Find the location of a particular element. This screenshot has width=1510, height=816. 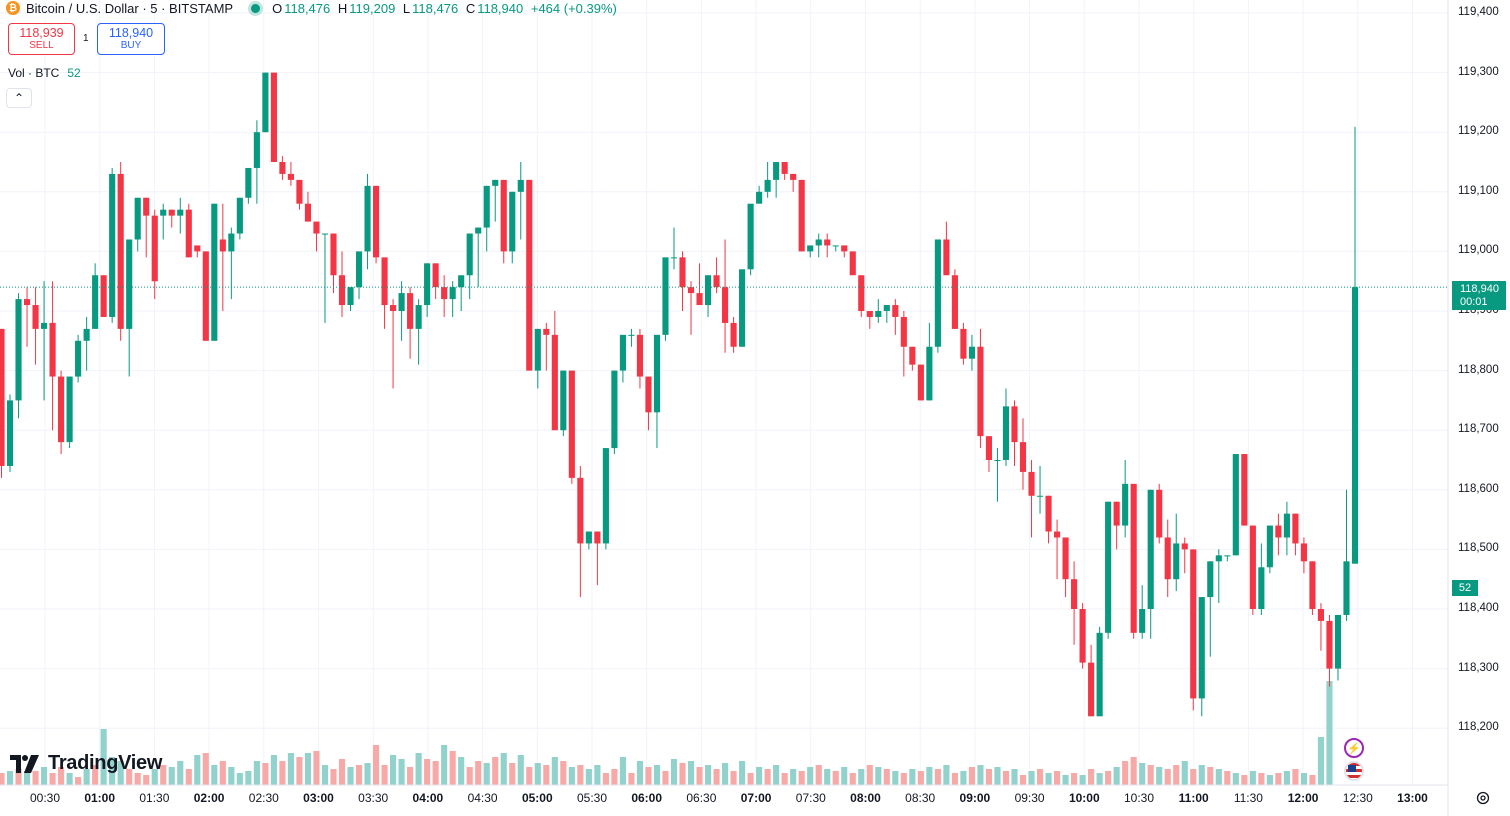

sell-button: 118,939 SELL is located at coordinates (41, 39).